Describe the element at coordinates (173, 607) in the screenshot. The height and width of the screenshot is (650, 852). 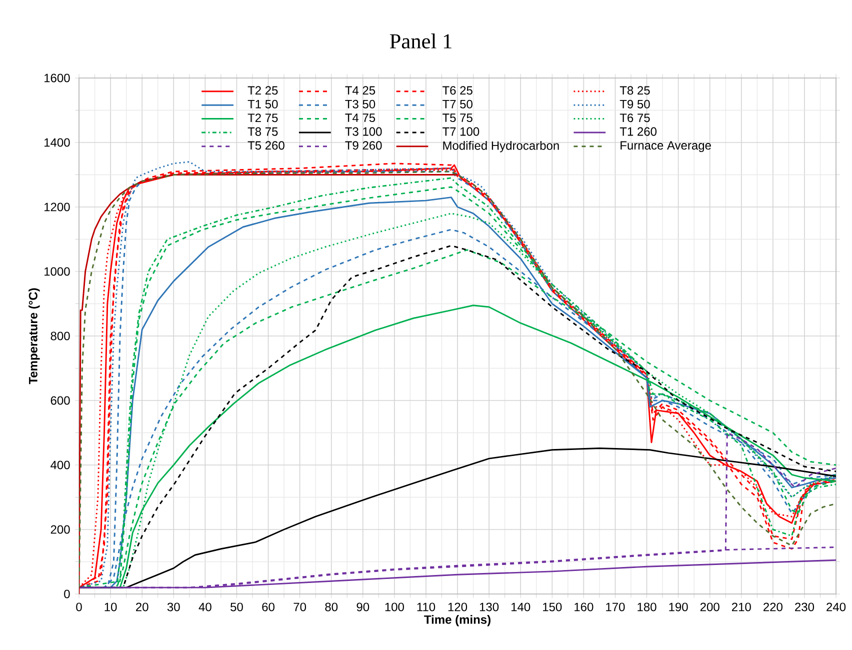
I see `x-tick-label: 30` at that location.